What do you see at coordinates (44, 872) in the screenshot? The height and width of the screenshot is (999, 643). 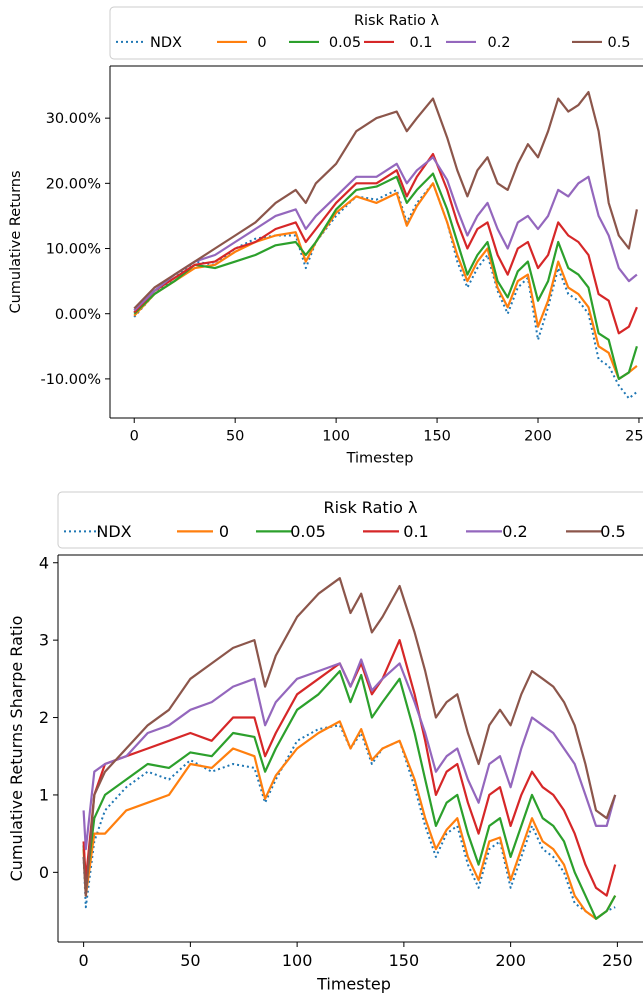 I see `y-tick-label: 0` at bounding box center [44, 872].